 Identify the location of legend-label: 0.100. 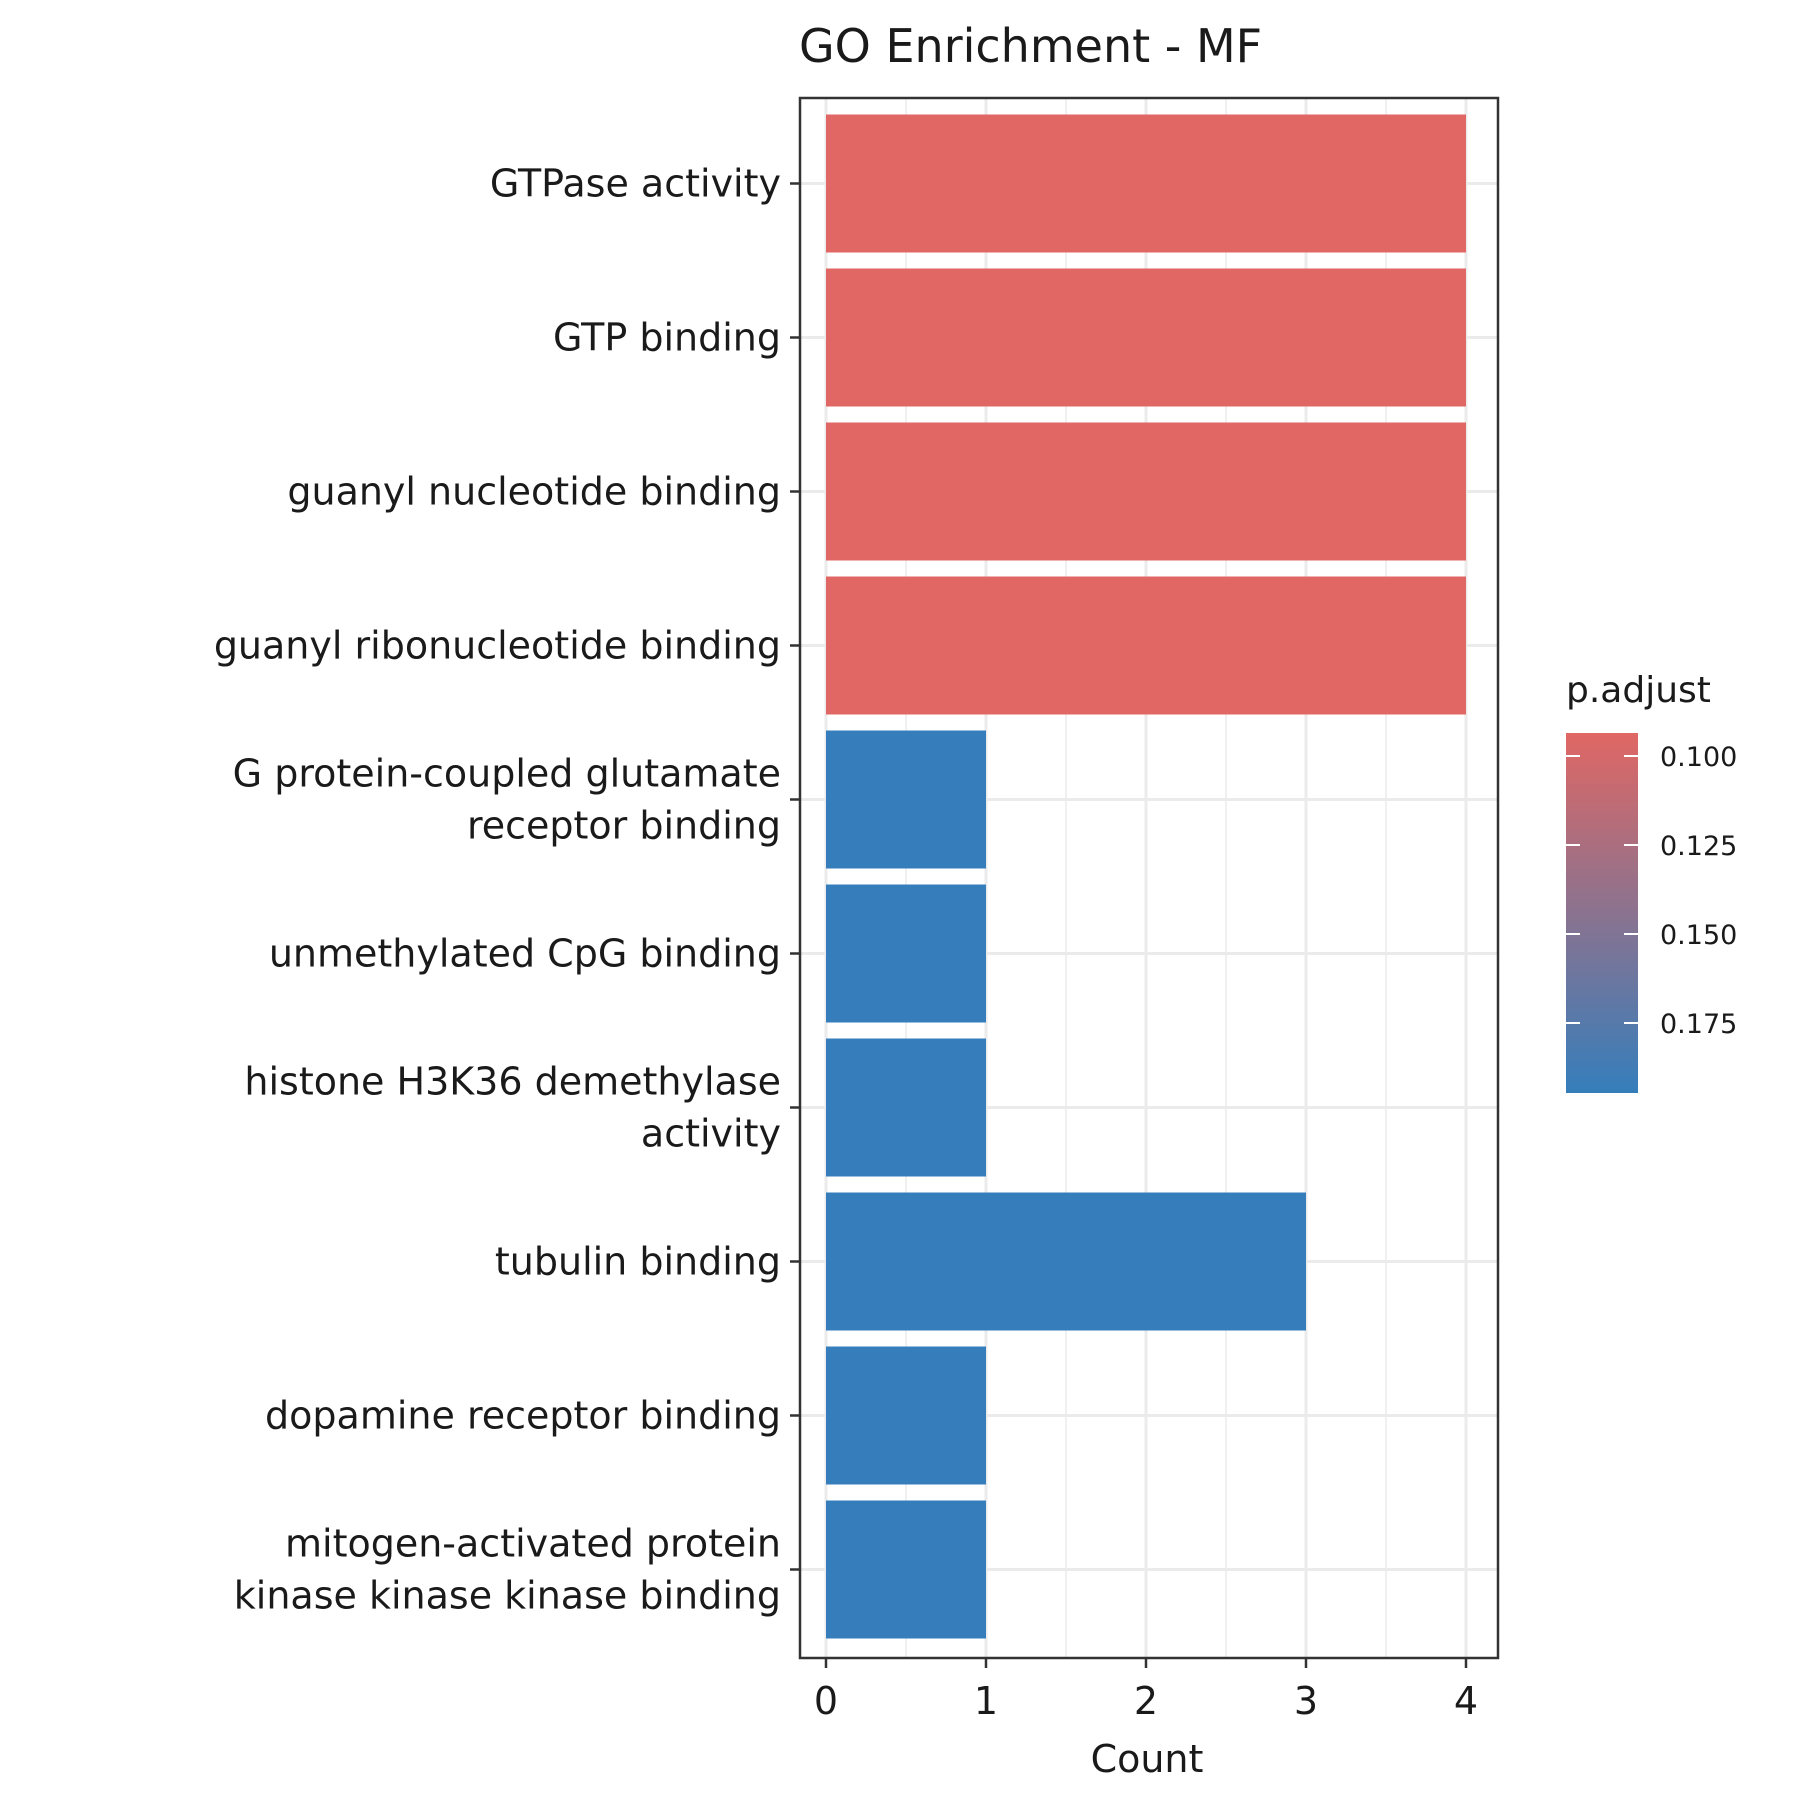
(1698, 757).